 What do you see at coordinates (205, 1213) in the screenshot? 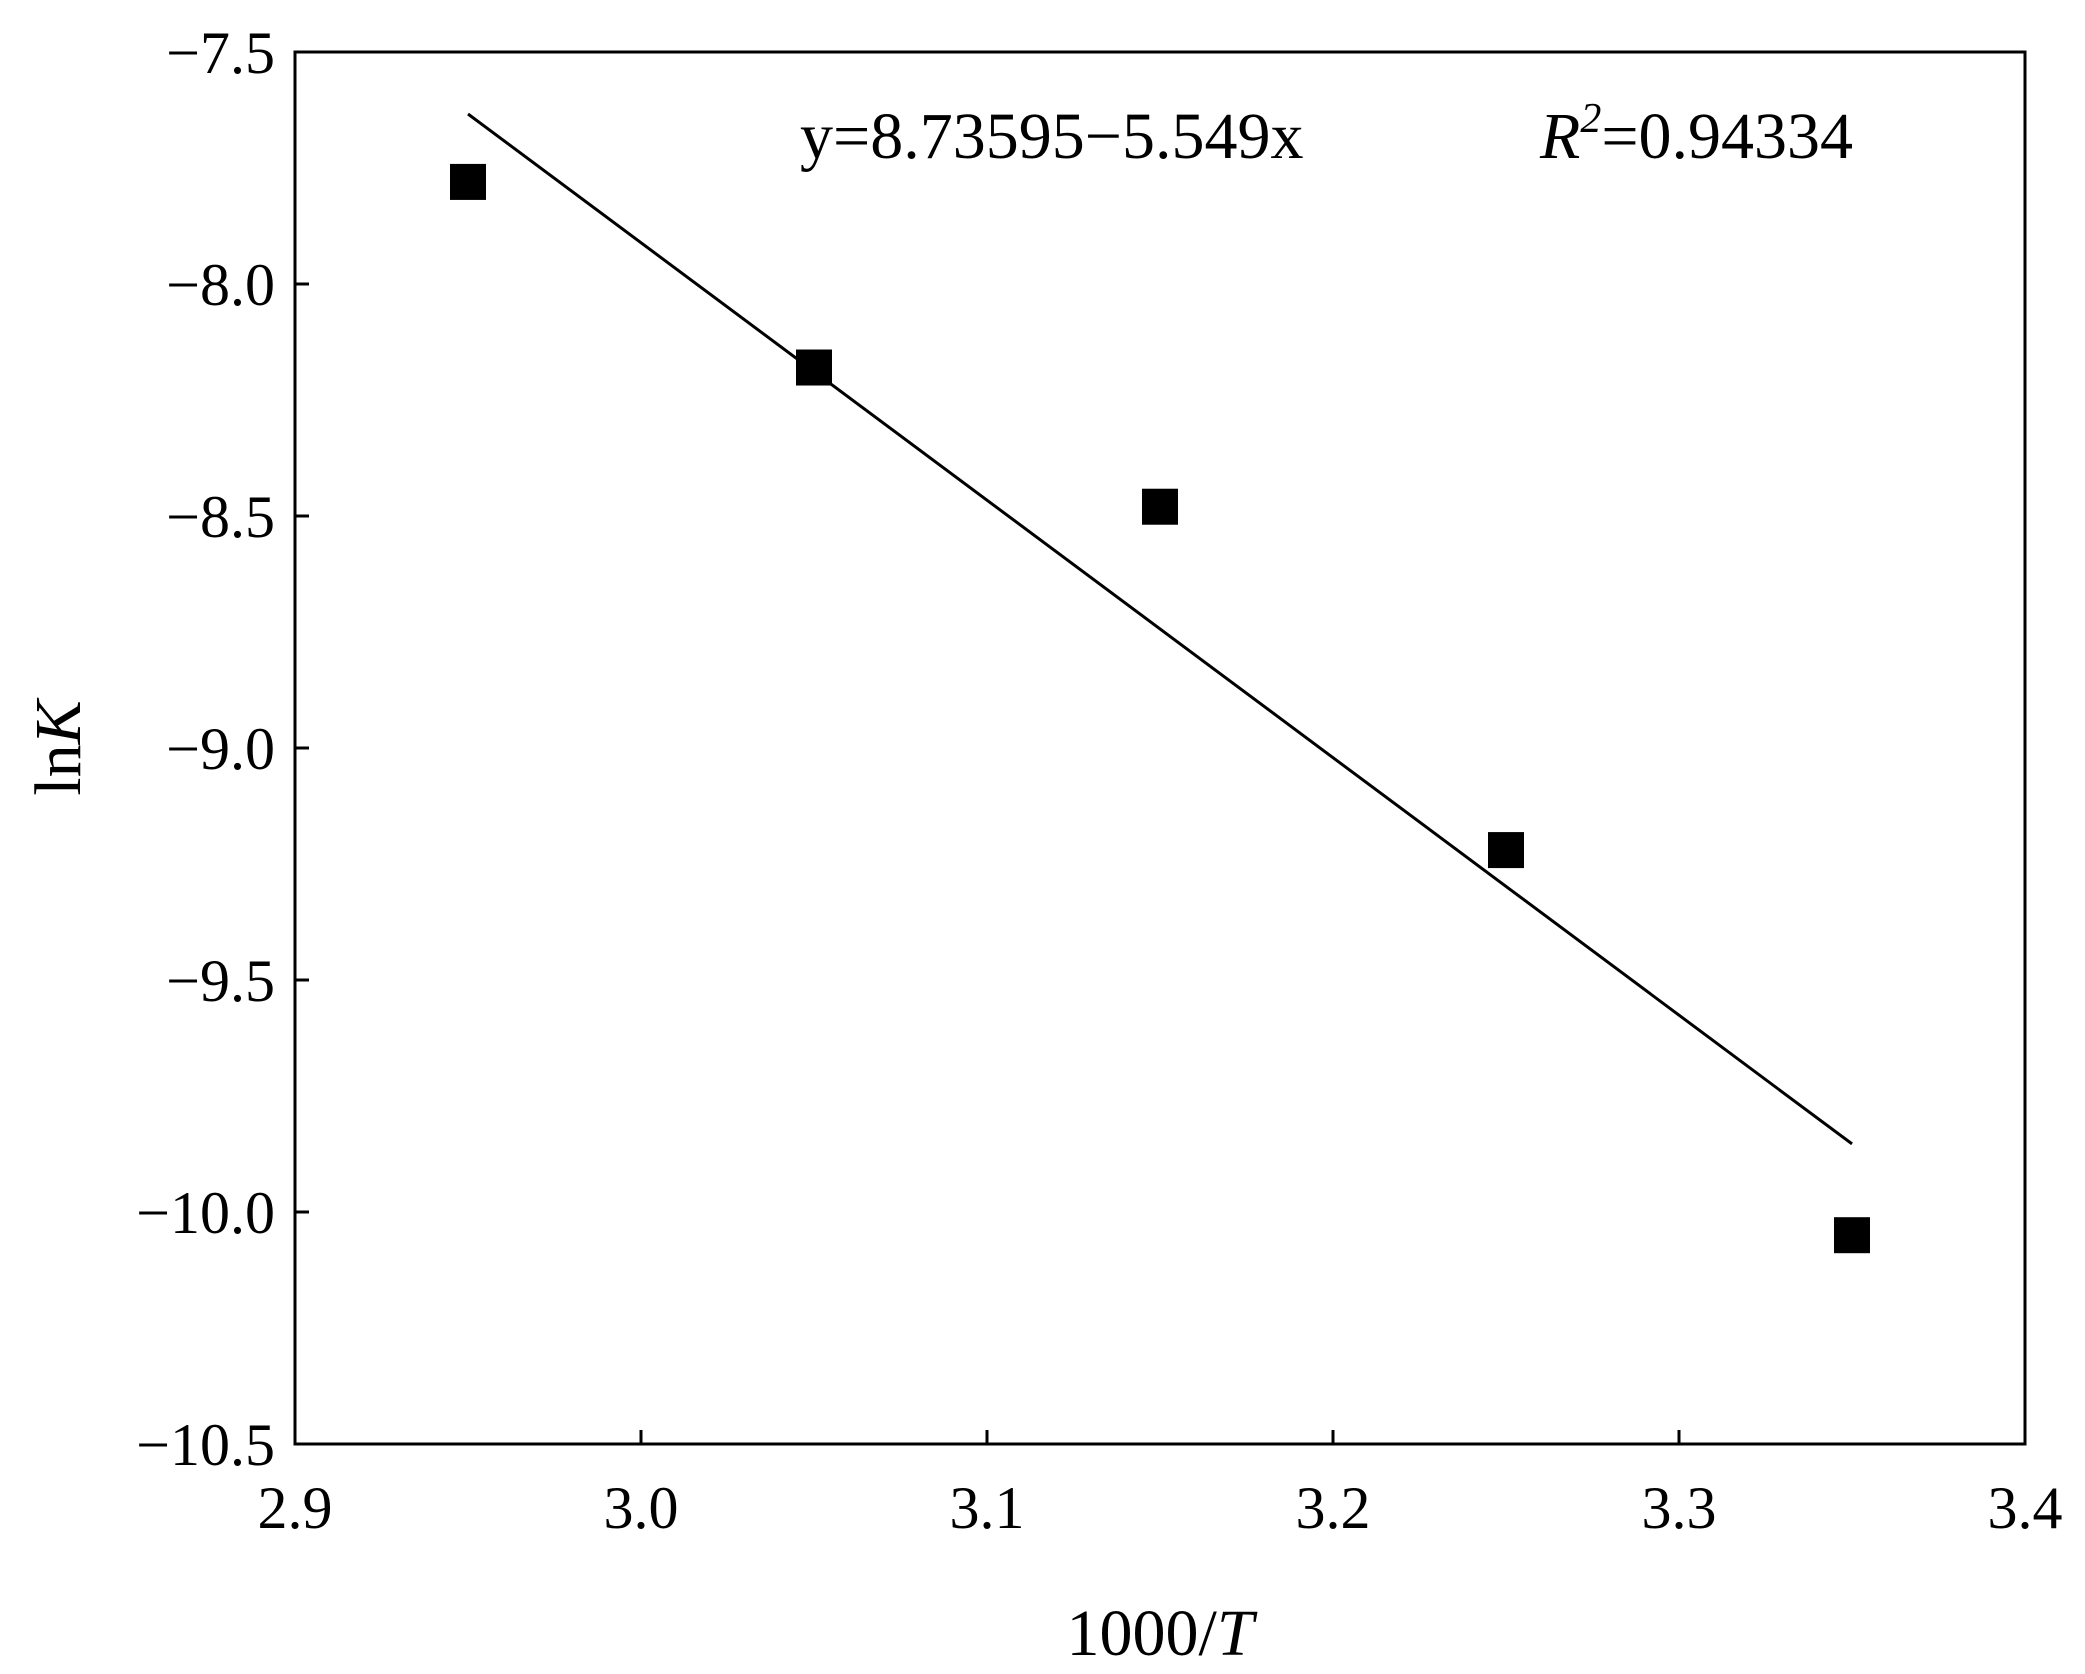
I see `y-tick-label: −10.0` at bounding box center [205, 1213].